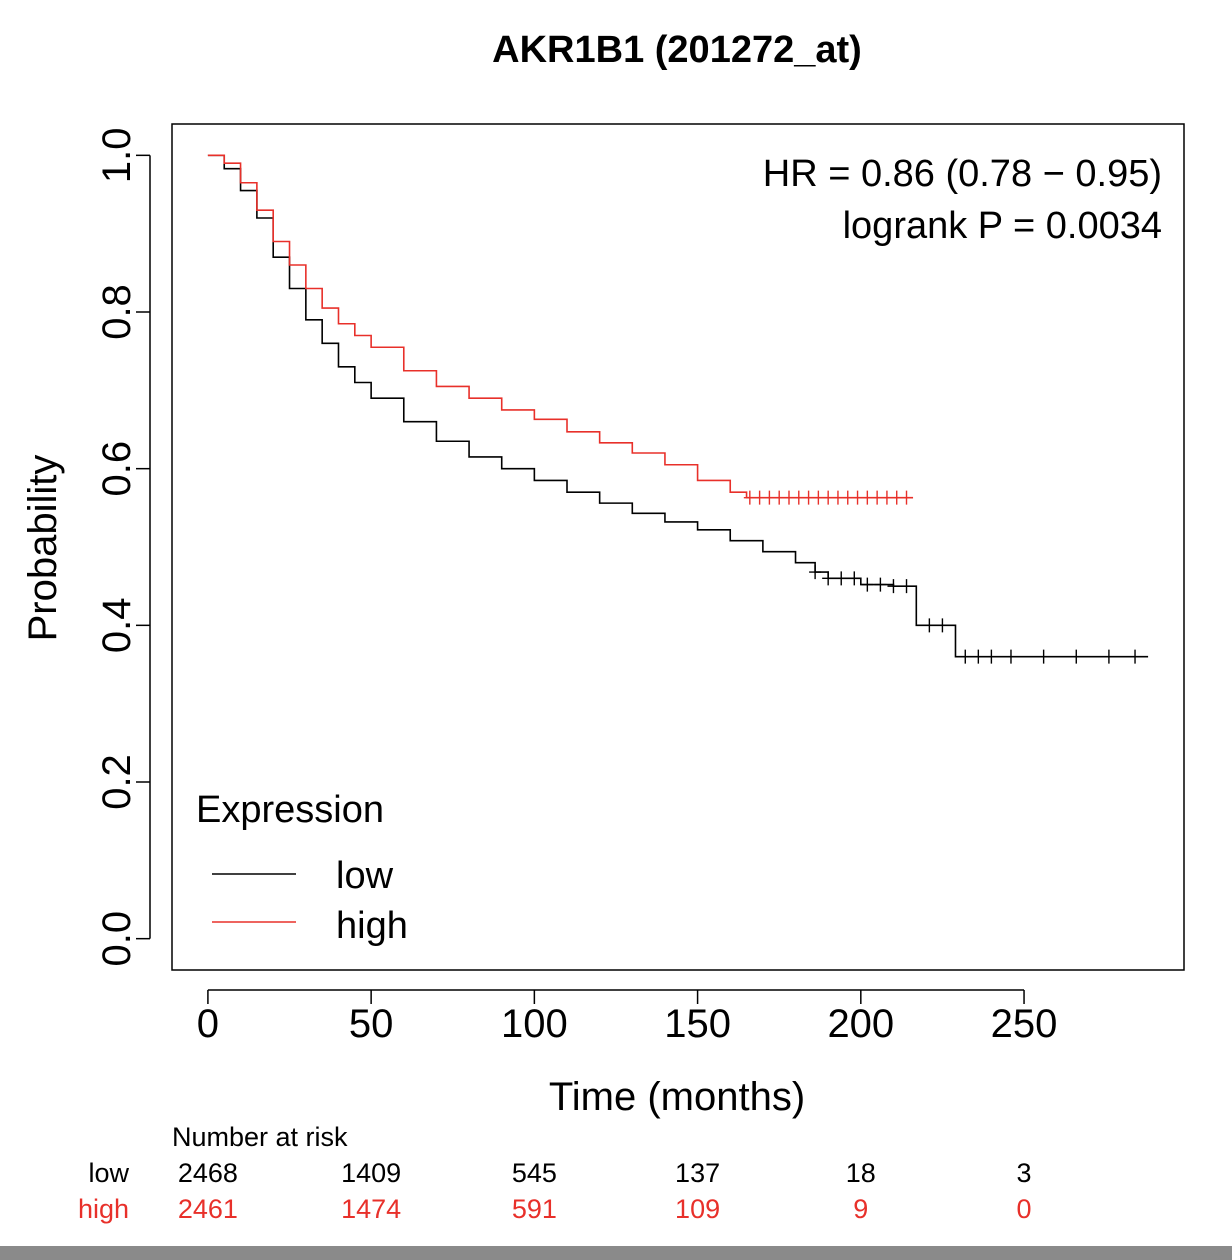  What do you see at coordinates (616, 1253) in the screenshot?
I see `window-bottom-bar` at bounding box center [616, 1253].